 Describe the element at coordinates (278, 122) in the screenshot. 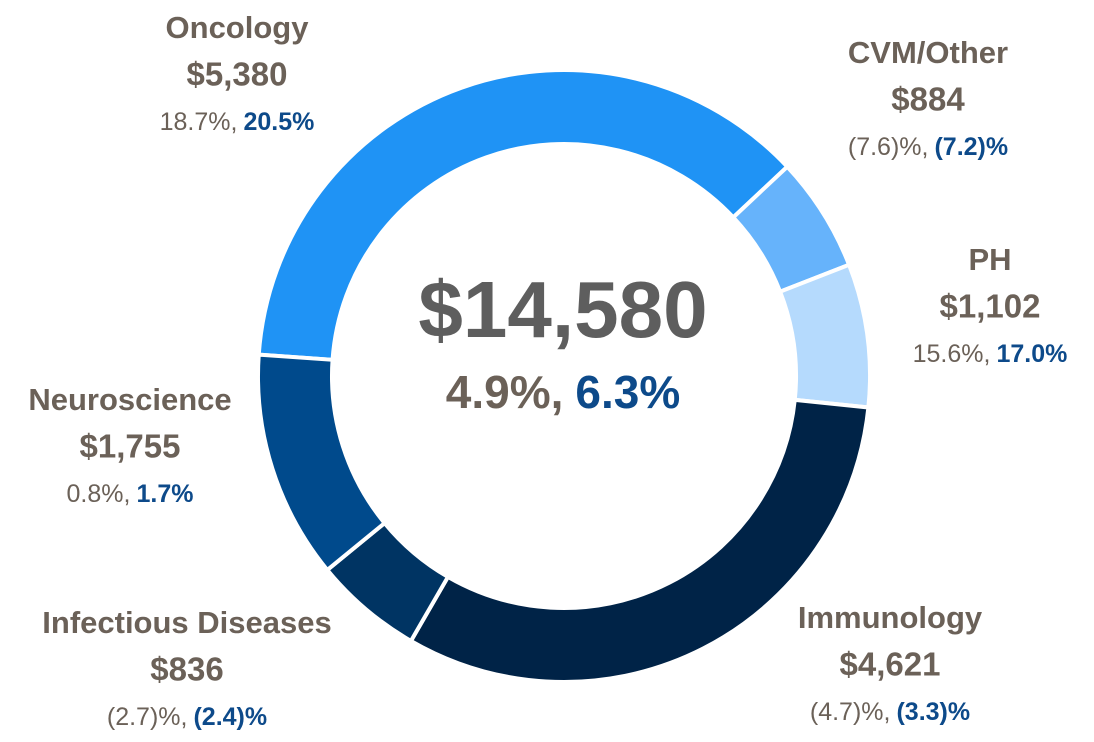

I see `growth-cer: 20.5%` at that location.